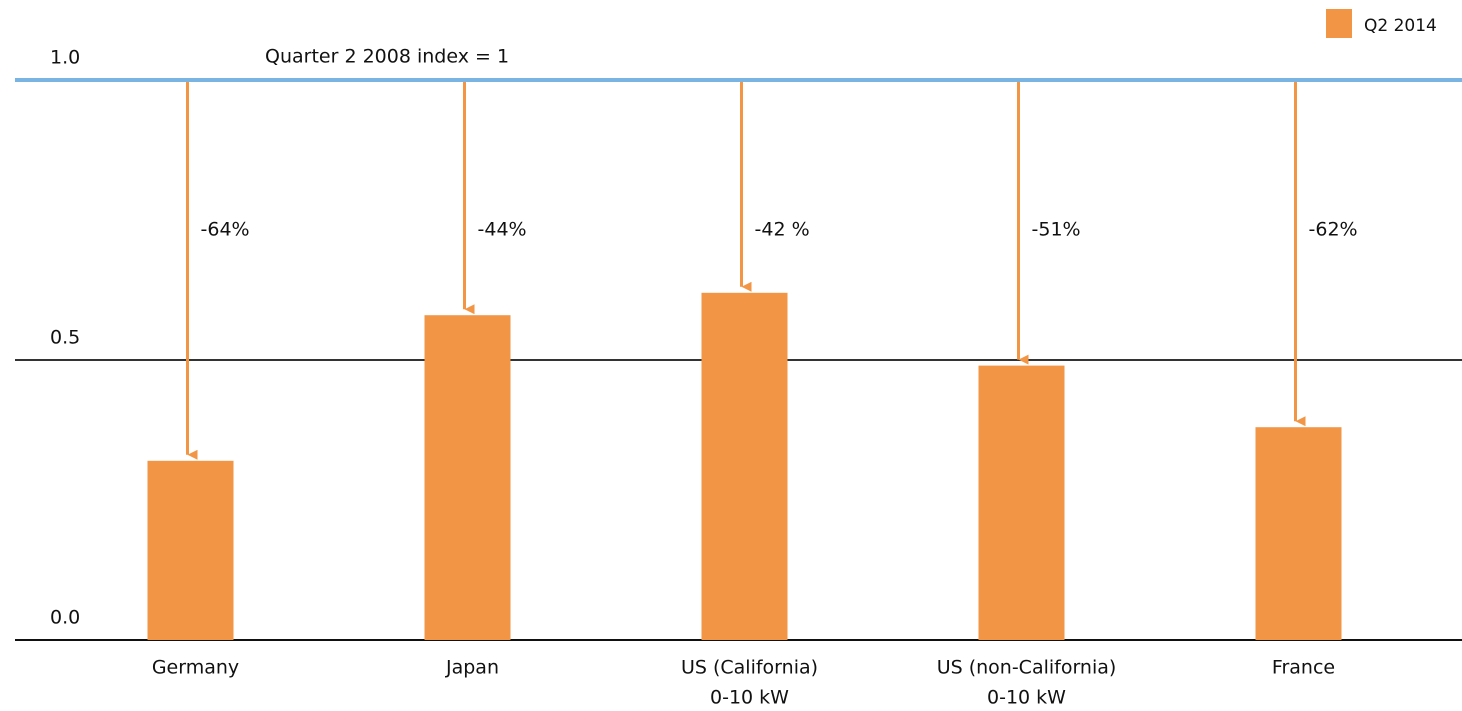 Image resolution: width=1462 pixels, height=711 pixels. What do you see at coordinates (65, 338) in the screenshot?
I see `y-tick-label: 0.5` at bounding box center [65, 338].